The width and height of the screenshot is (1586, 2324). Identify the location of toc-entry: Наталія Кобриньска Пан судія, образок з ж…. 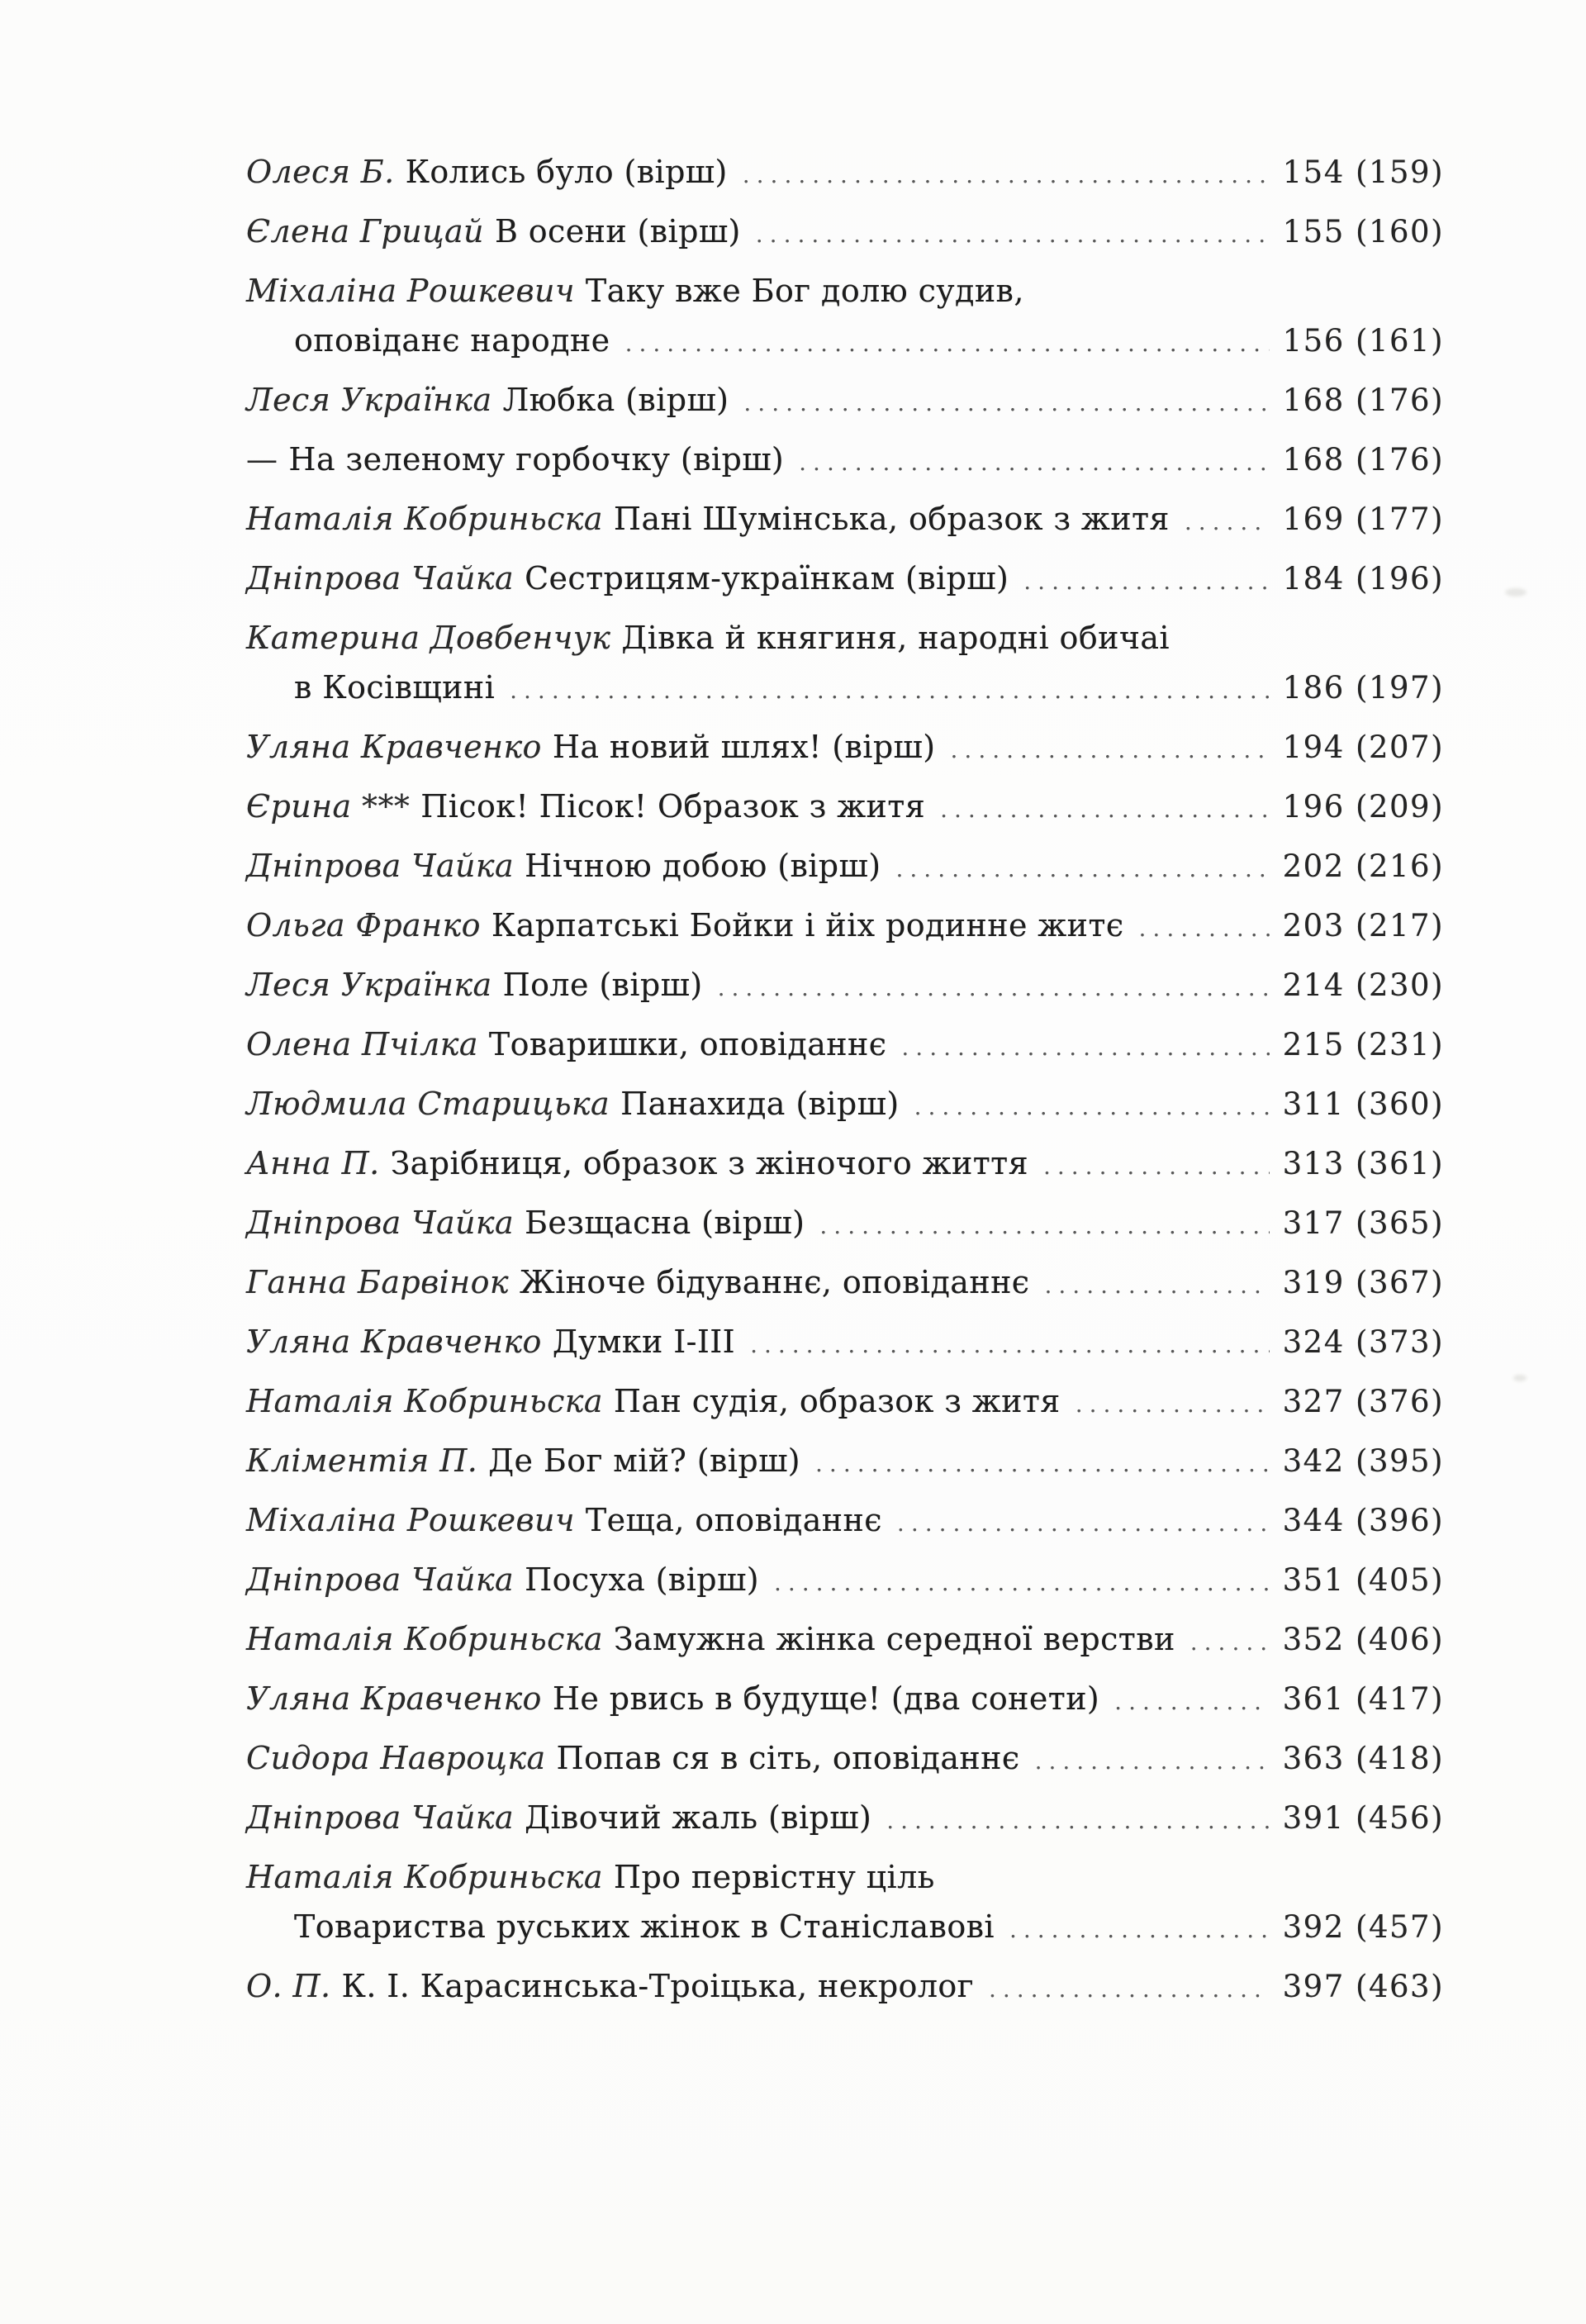
(845, 1401).